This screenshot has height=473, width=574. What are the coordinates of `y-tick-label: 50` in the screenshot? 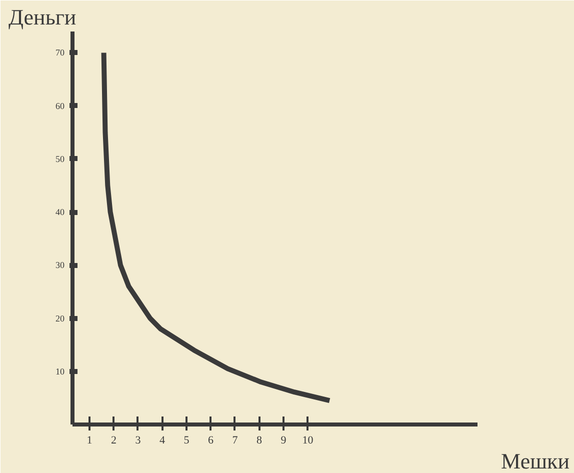 It's located at (60, 159).